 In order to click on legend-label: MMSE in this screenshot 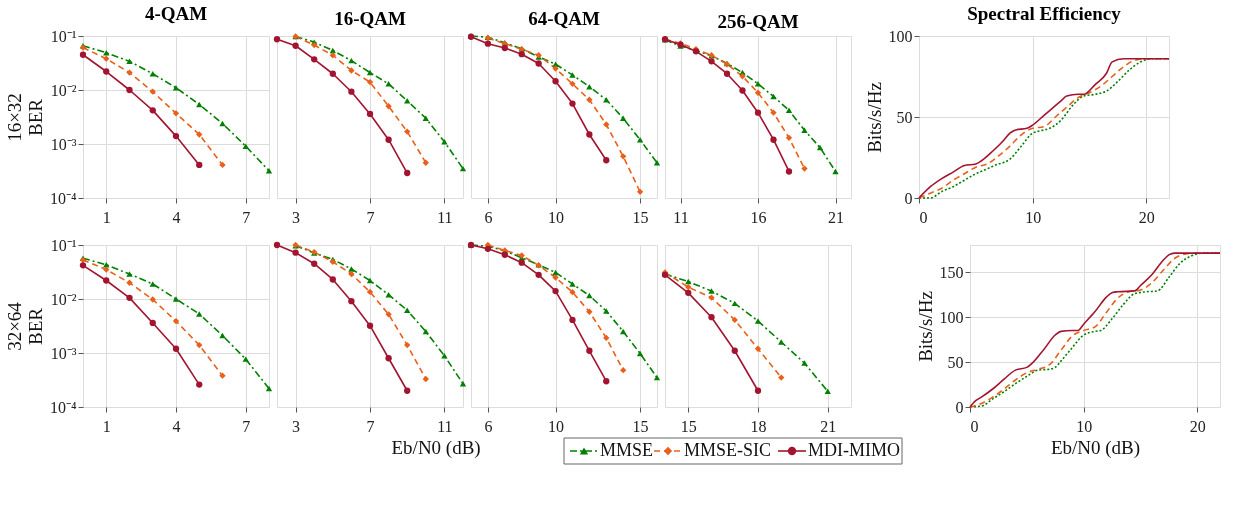, I will do `click(627, 450)`.